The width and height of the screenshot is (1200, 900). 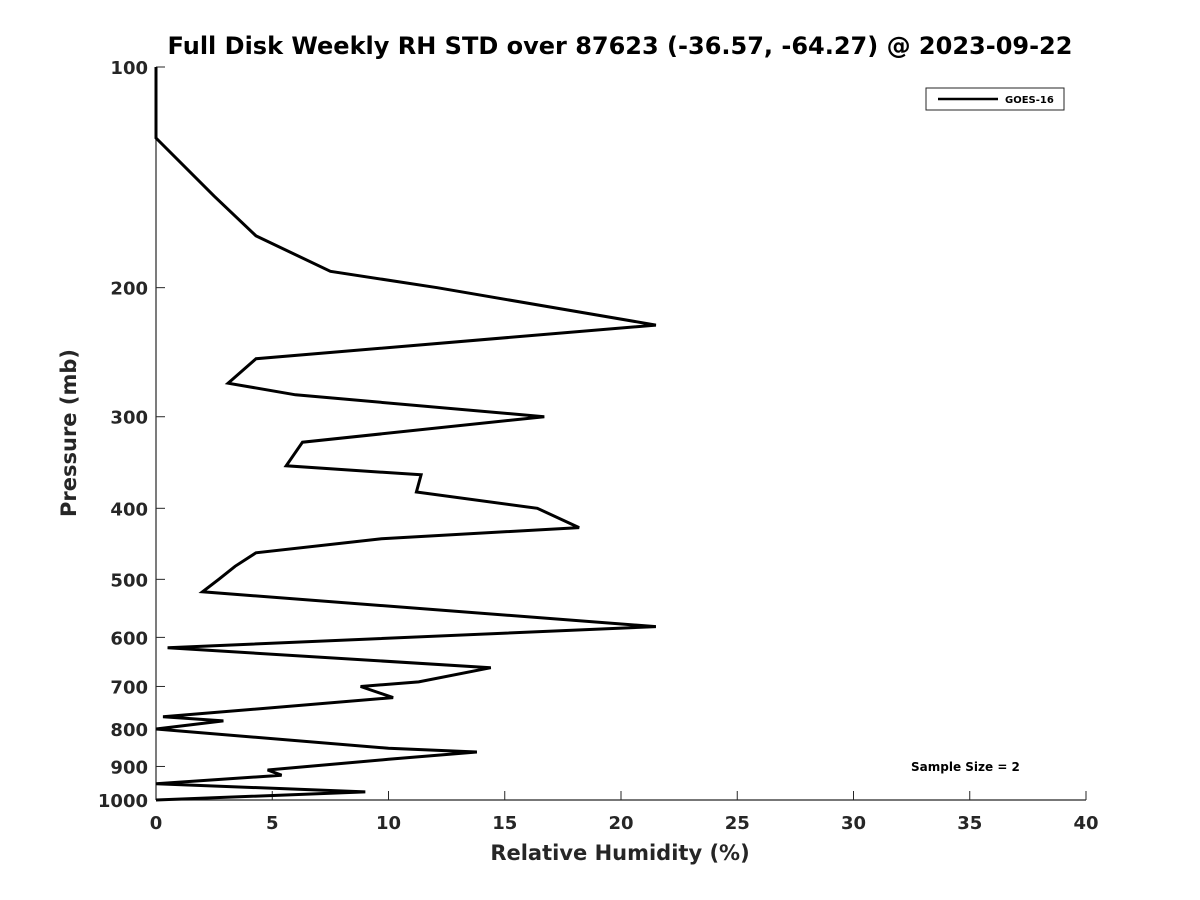 I want to click on x-tick-label: 10, so click(x=388, y=823).